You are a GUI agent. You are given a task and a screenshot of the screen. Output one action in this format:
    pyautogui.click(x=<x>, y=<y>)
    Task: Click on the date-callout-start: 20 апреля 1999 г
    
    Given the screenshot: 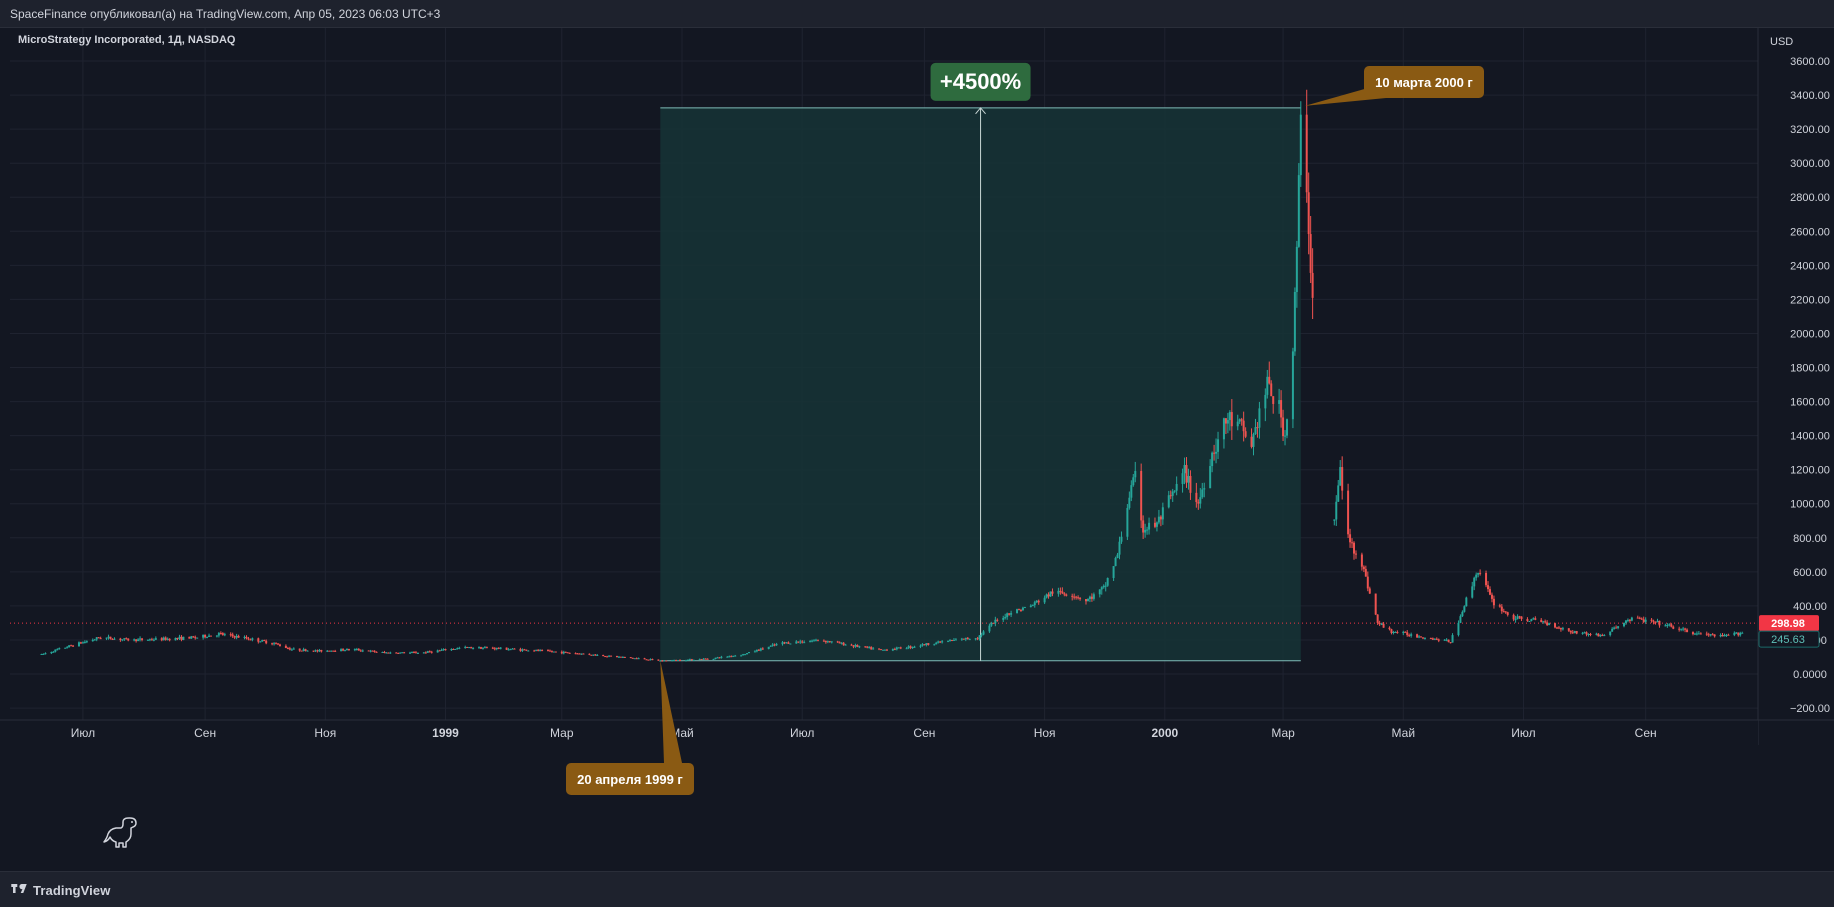 What is the action you would take?
    pyautogui.click(x=630, y=727)
    